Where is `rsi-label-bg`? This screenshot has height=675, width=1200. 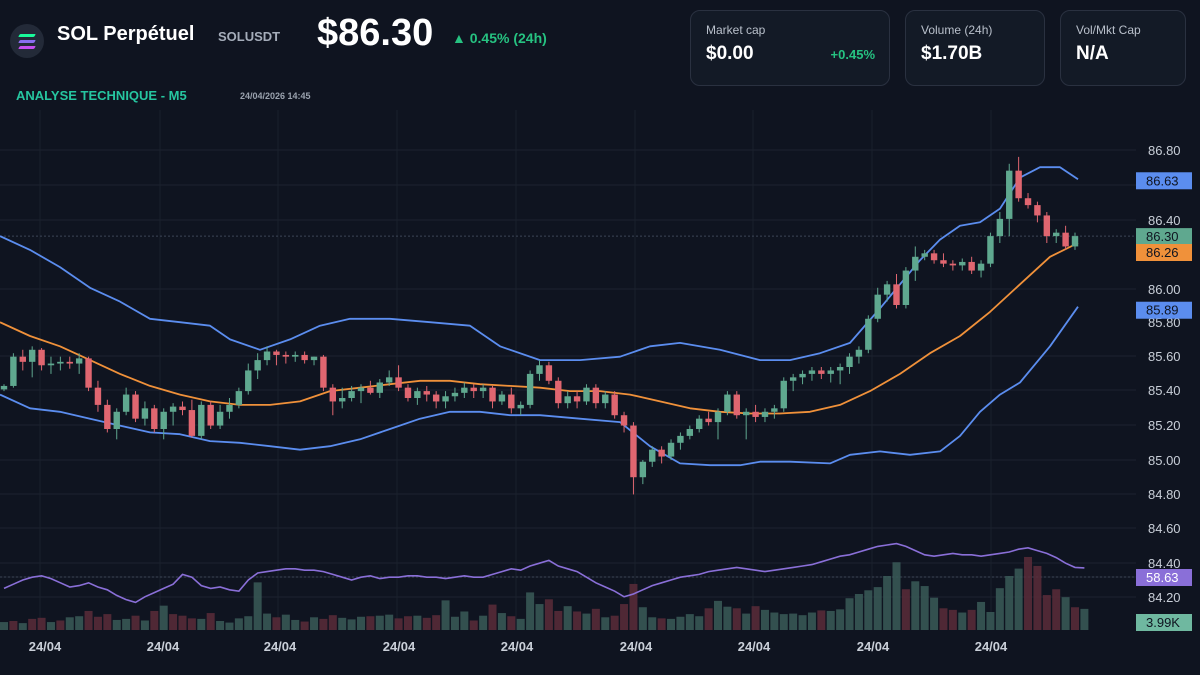 rsi-label-bg is located at coordinates (1164, 577).